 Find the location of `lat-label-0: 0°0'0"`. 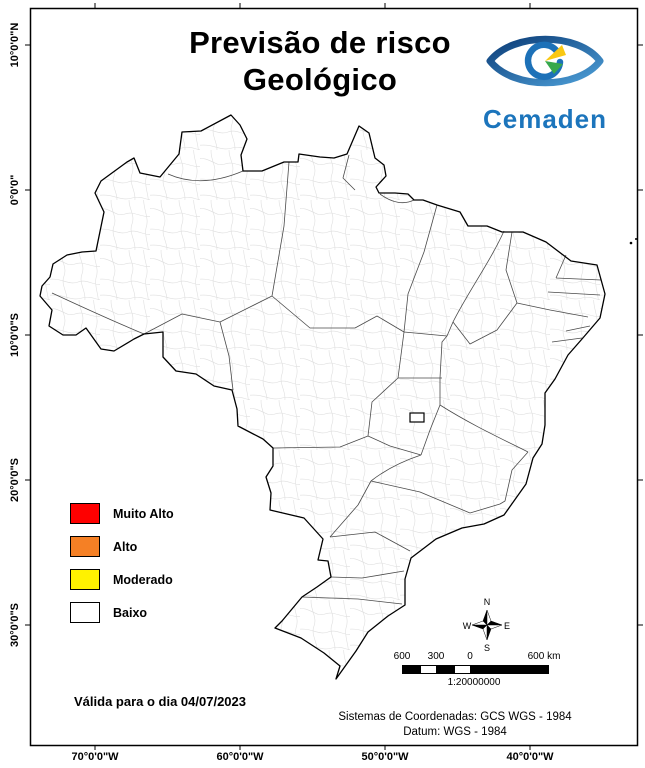

lat-label-0: 0°0'0" is located at coordinates (15, 190).